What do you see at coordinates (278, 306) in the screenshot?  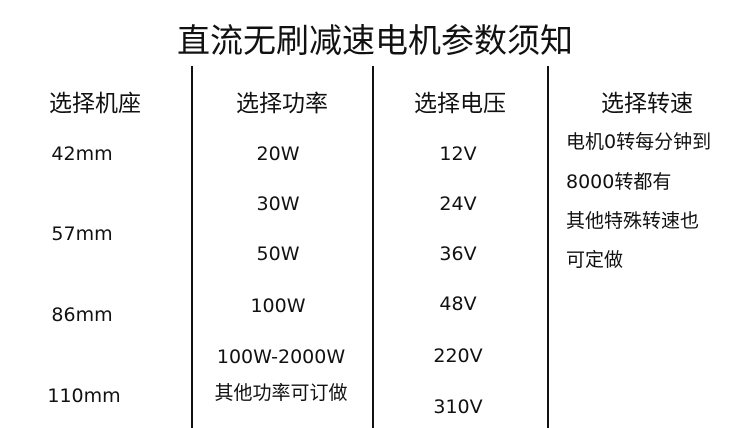 I see `power-value: 100W` at bounding box center [278, 306].